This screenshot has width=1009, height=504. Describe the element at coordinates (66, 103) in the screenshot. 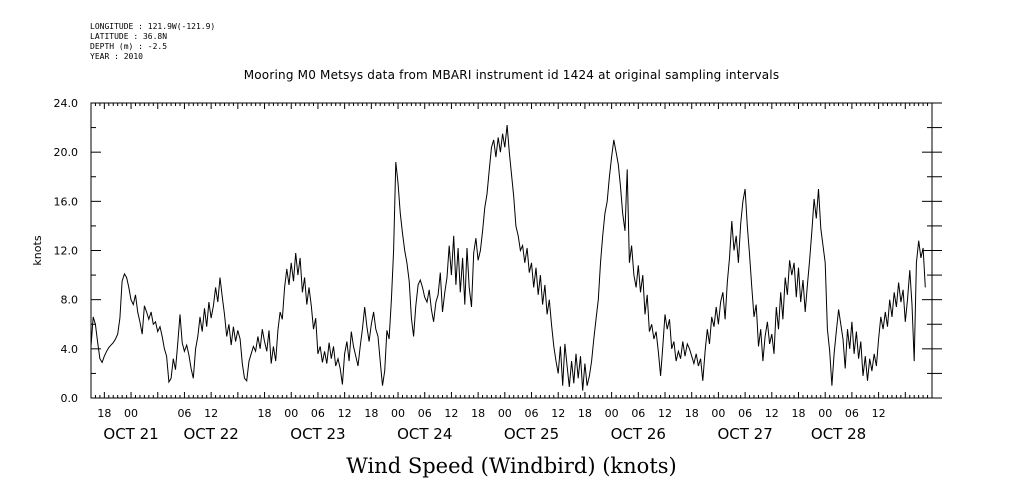

I see `y-tick-label: 24.0` at that location.